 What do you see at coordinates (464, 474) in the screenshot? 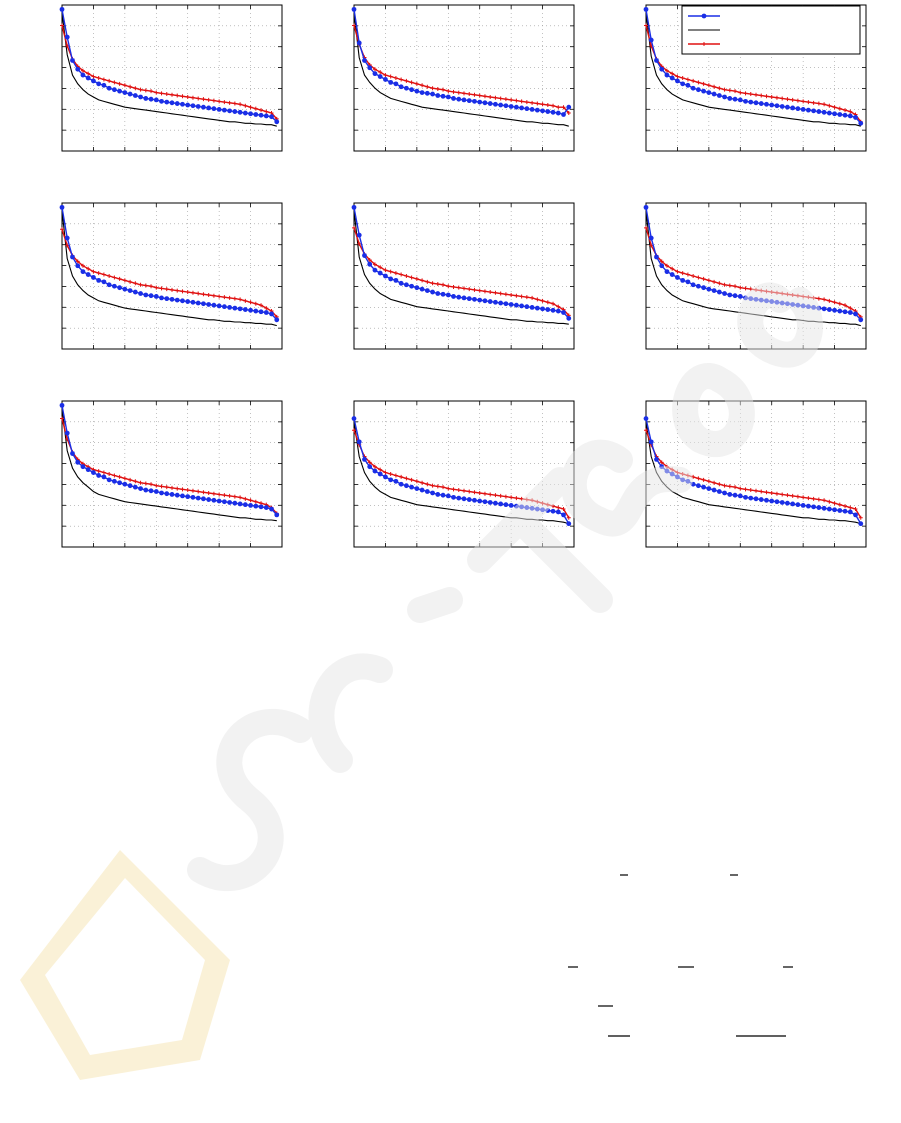
I see `axes-frame` at bounding box center [464, 474].